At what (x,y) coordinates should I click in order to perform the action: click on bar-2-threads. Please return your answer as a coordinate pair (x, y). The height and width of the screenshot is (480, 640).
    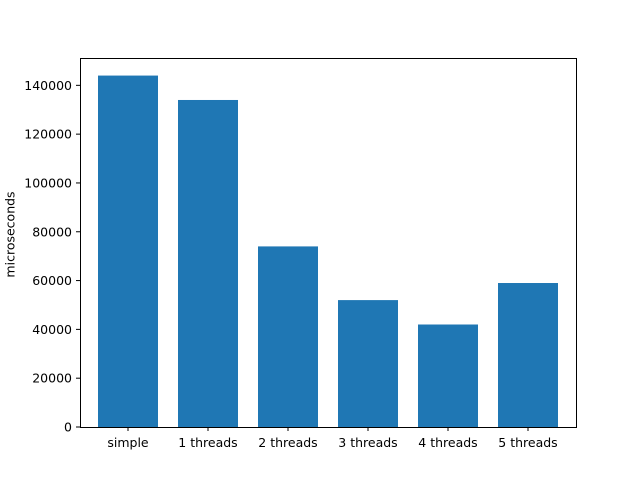
    Looking at the image, I should click on (288, 336).